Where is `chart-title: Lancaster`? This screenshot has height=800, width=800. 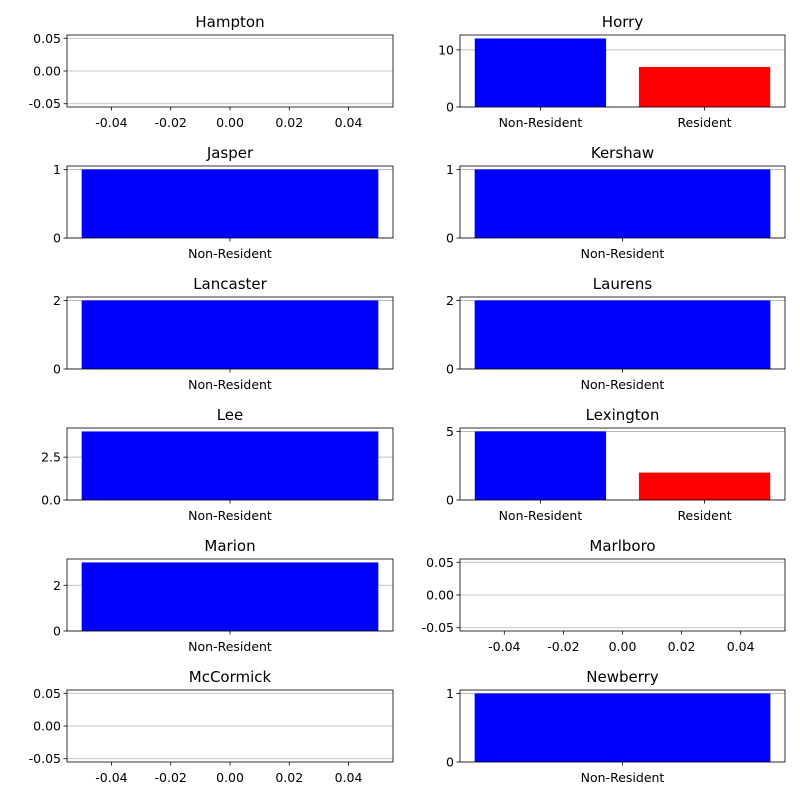
chart-title: Lancaster is located at coordinates (230, 284).